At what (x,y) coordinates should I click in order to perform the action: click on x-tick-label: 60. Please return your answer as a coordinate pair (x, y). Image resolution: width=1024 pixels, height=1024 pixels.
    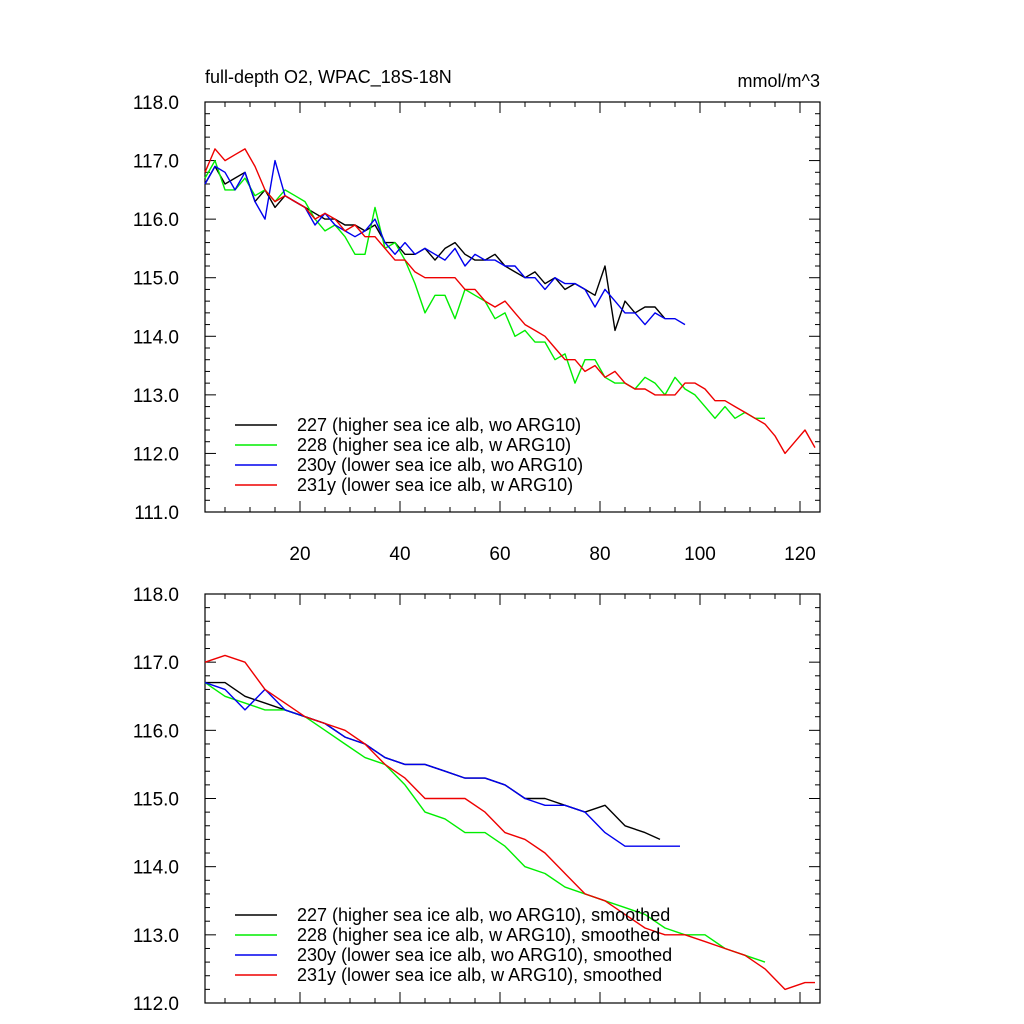
    Looking at the image, I should click on (499, 554).